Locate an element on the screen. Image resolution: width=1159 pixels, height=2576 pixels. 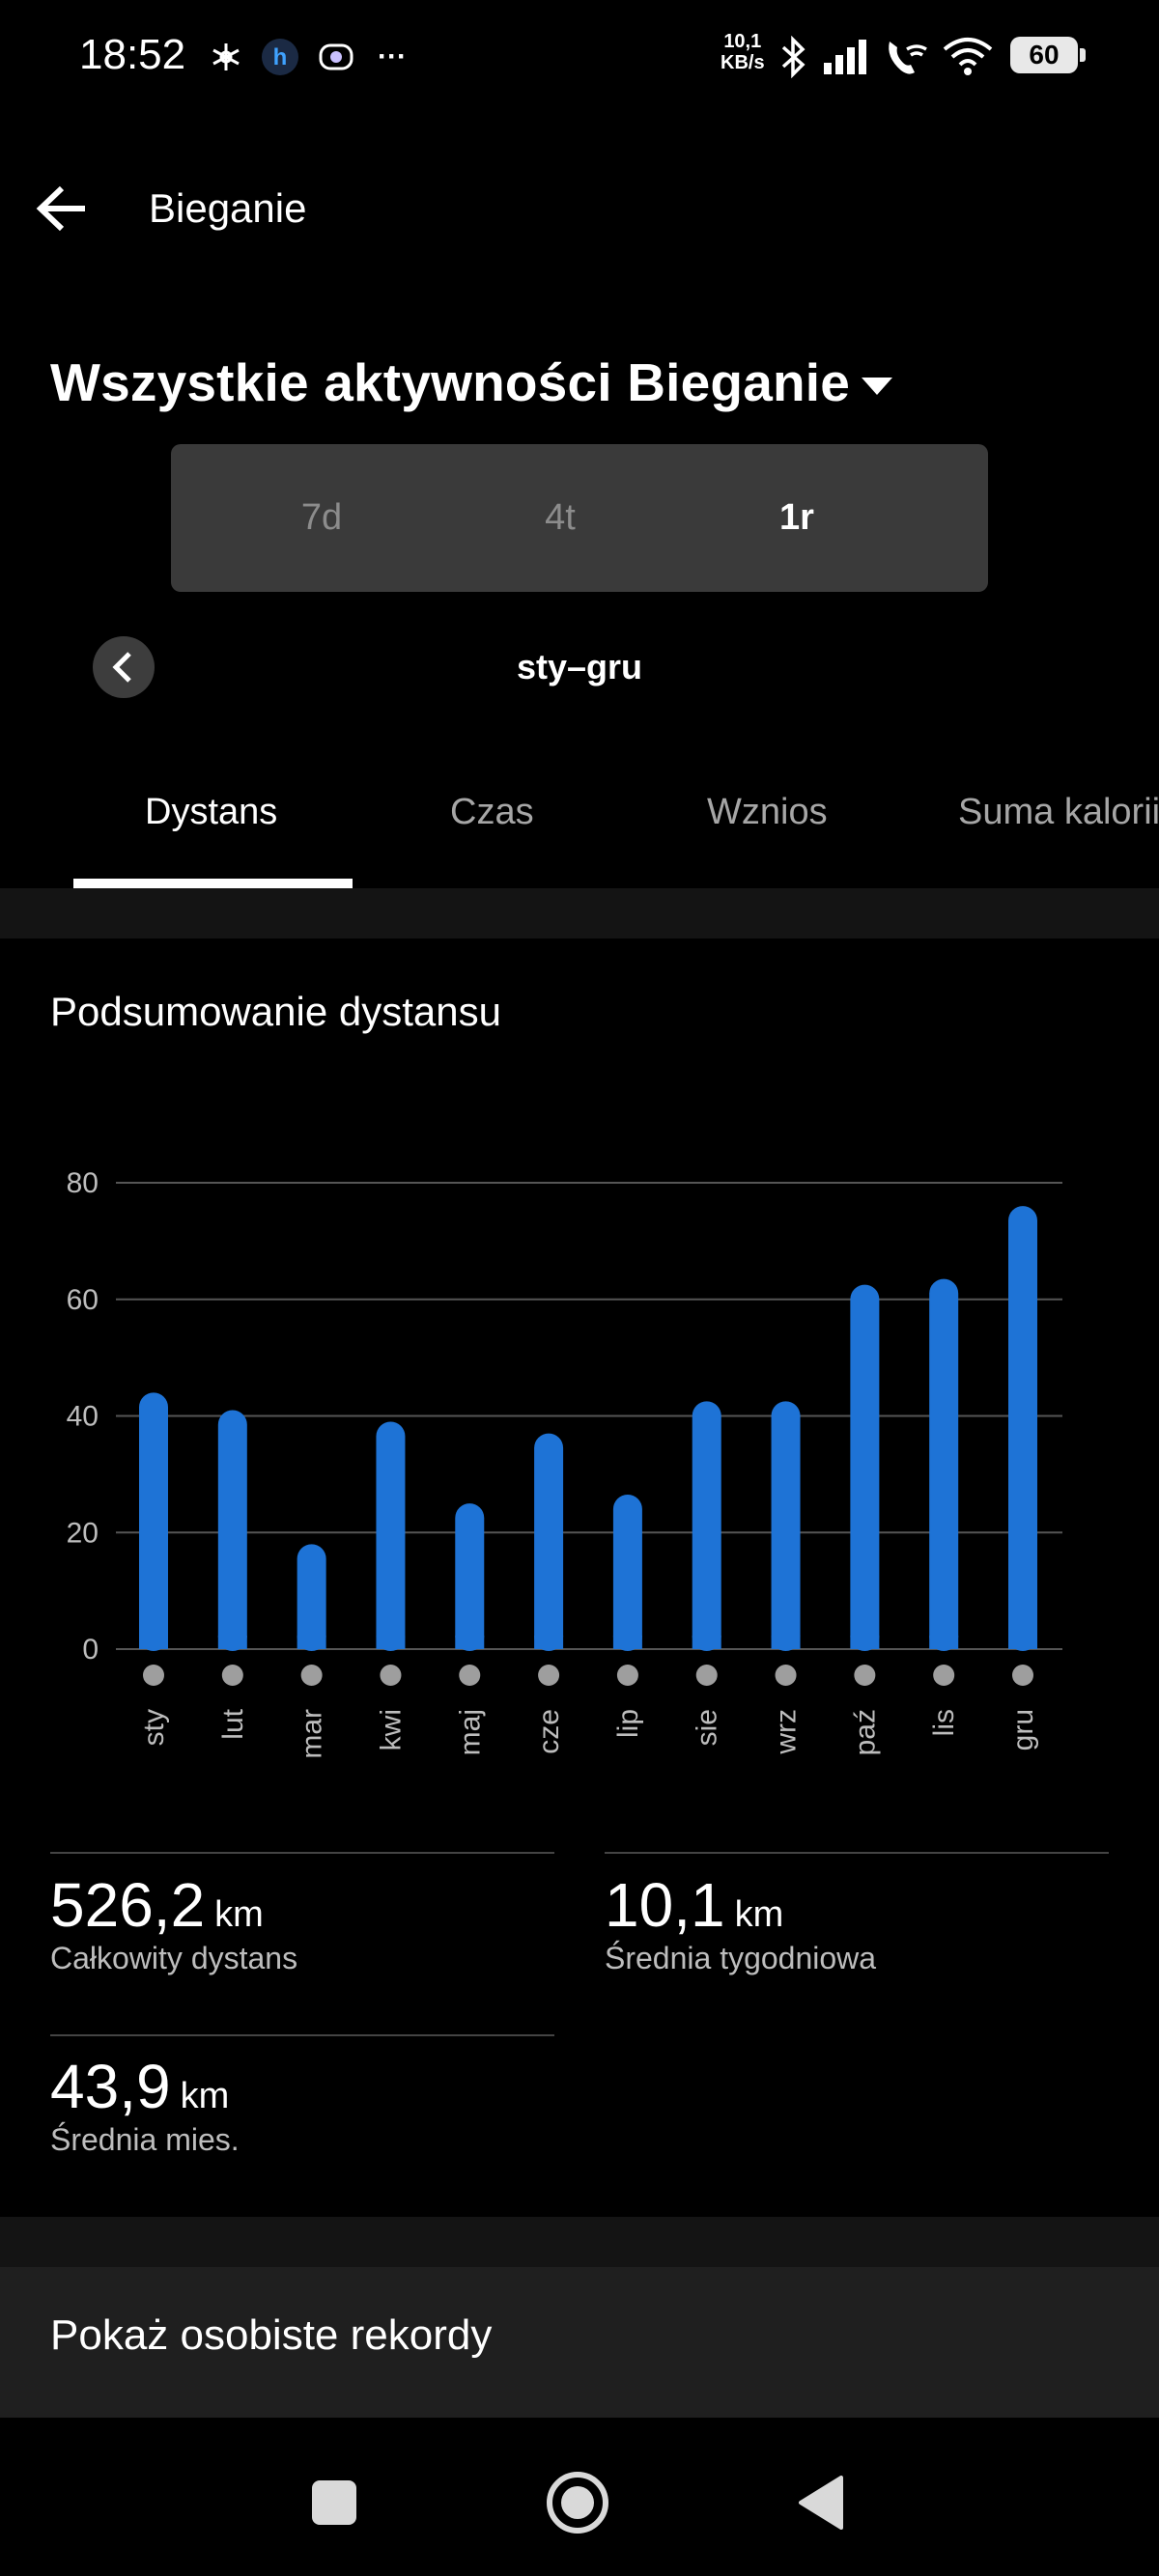
stat-label: Całkowity dystans is located at coordinates (174, 1958).